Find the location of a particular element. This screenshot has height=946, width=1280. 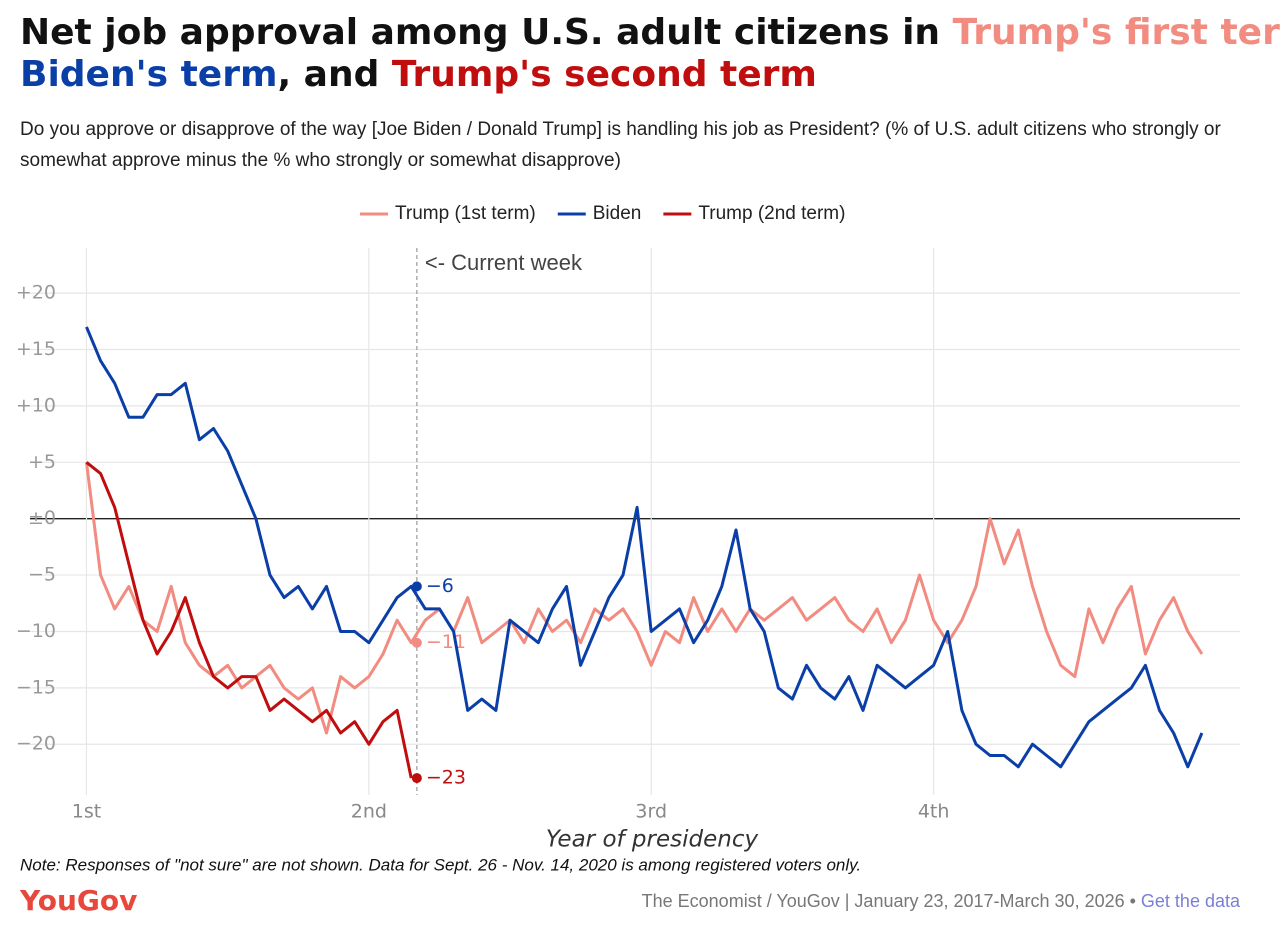

legend-label: Trump (1st term) is located at coordinates (465, 213).